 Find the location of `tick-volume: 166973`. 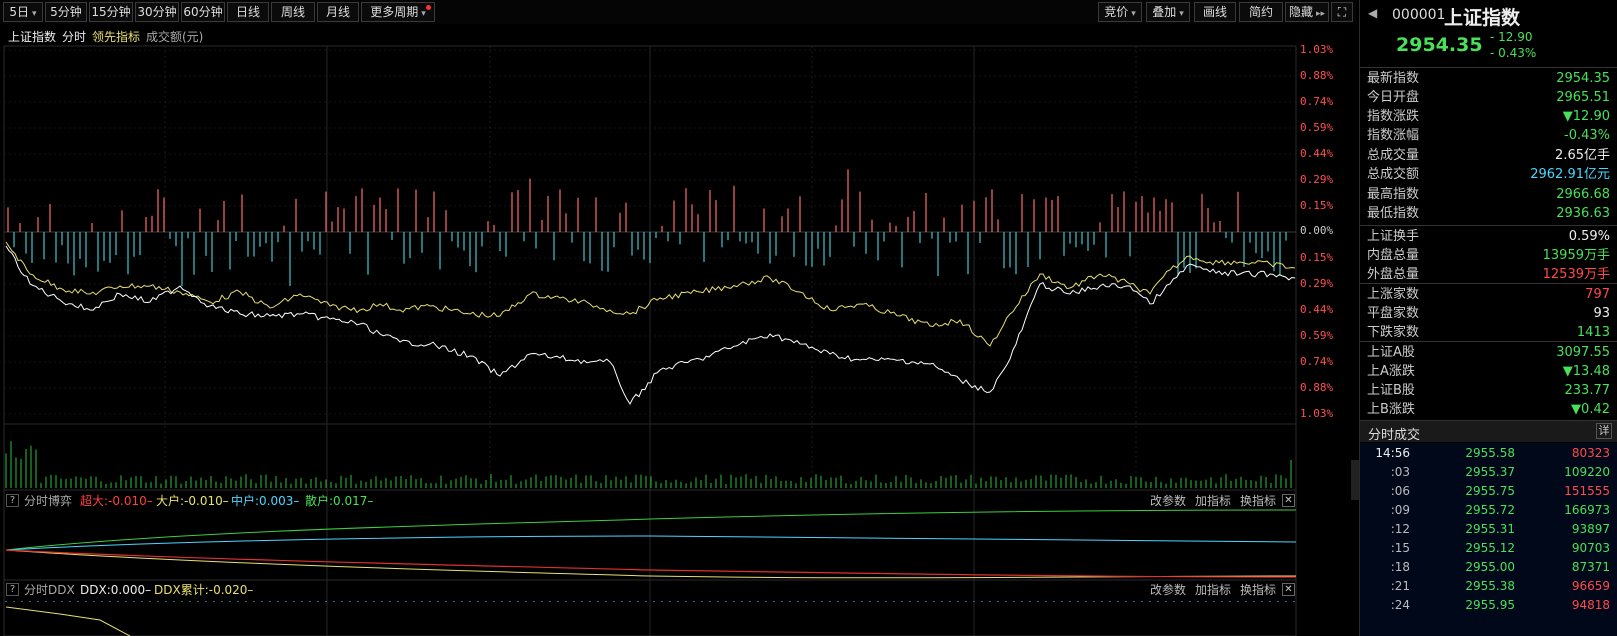

tick-volume: 166973 is located at coordinates (1587, 510).